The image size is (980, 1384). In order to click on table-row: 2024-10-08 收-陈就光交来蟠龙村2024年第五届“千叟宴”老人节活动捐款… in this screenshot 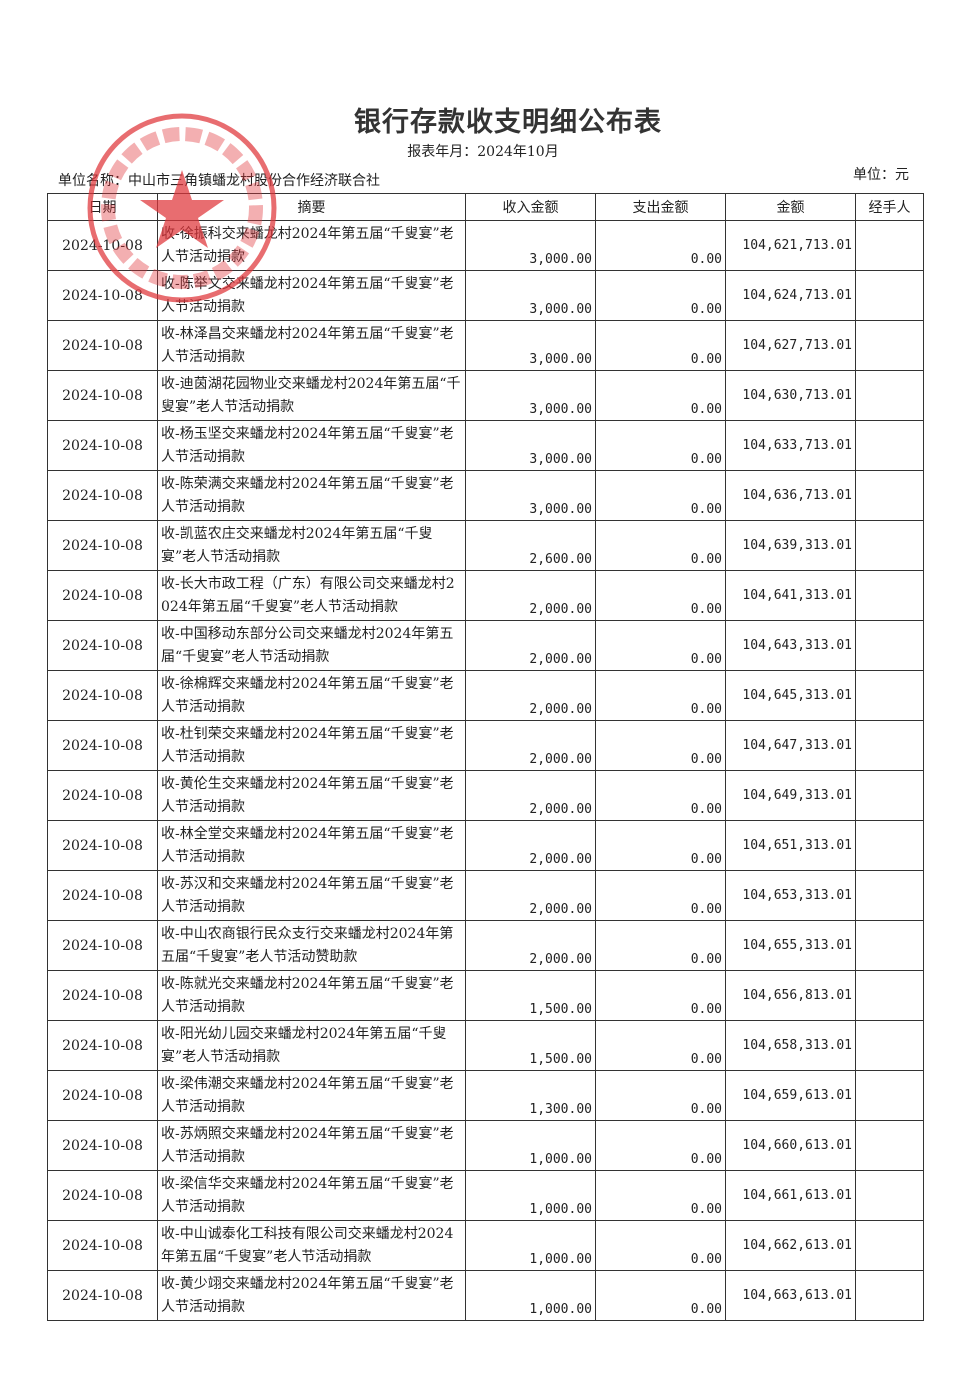, I will do `click(485, 995)`.